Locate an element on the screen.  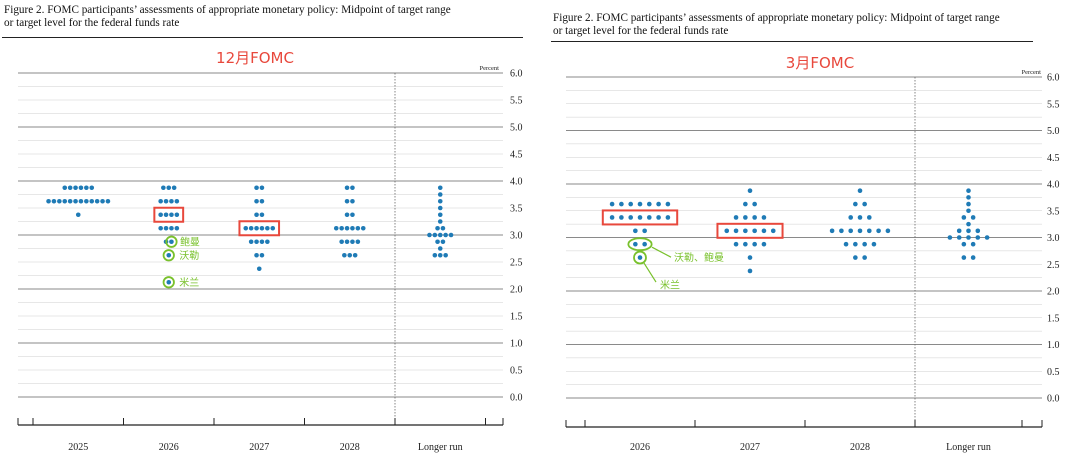
y-tick-label: 2.0 is located at coordinates (516, 290).